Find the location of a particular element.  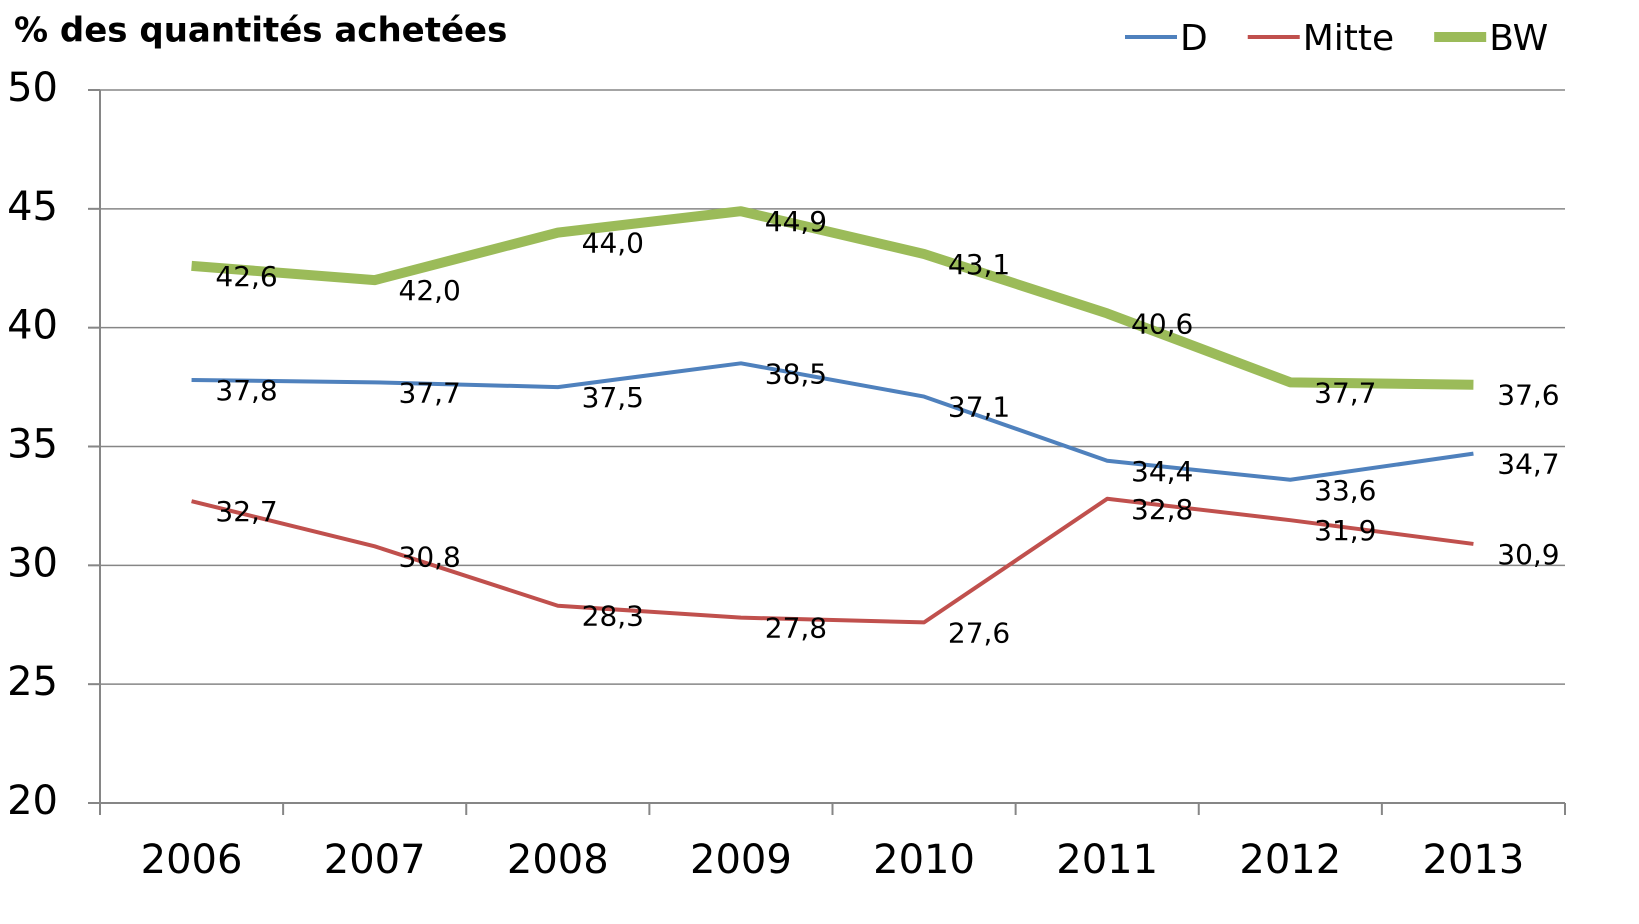

y-tick-label: 25 is located at coordinates (32, 682).